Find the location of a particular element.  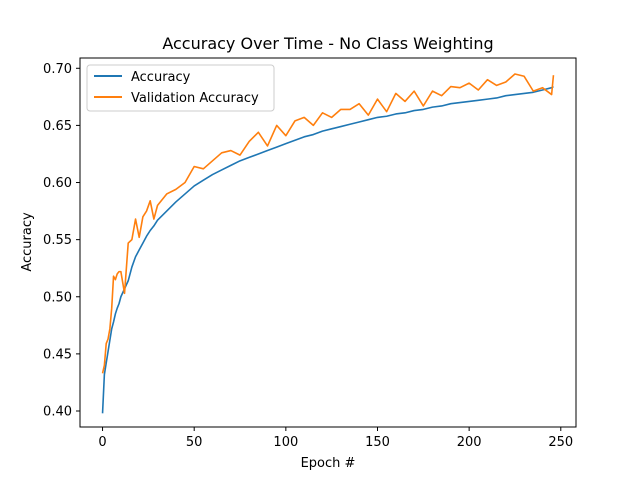

x-tick-label: 200 is located at coordinates (469, 442).